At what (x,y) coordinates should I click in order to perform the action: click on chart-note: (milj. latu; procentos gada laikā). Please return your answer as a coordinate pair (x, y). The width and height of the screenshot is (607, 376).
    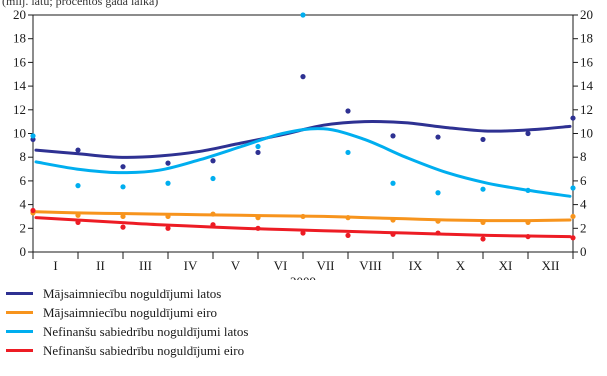
    Looking at the image, I should click on (80, 4).